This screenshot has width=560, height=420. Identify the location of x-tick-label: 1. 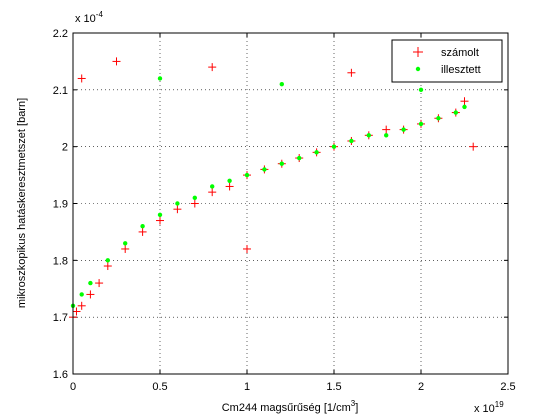
(247, 387).